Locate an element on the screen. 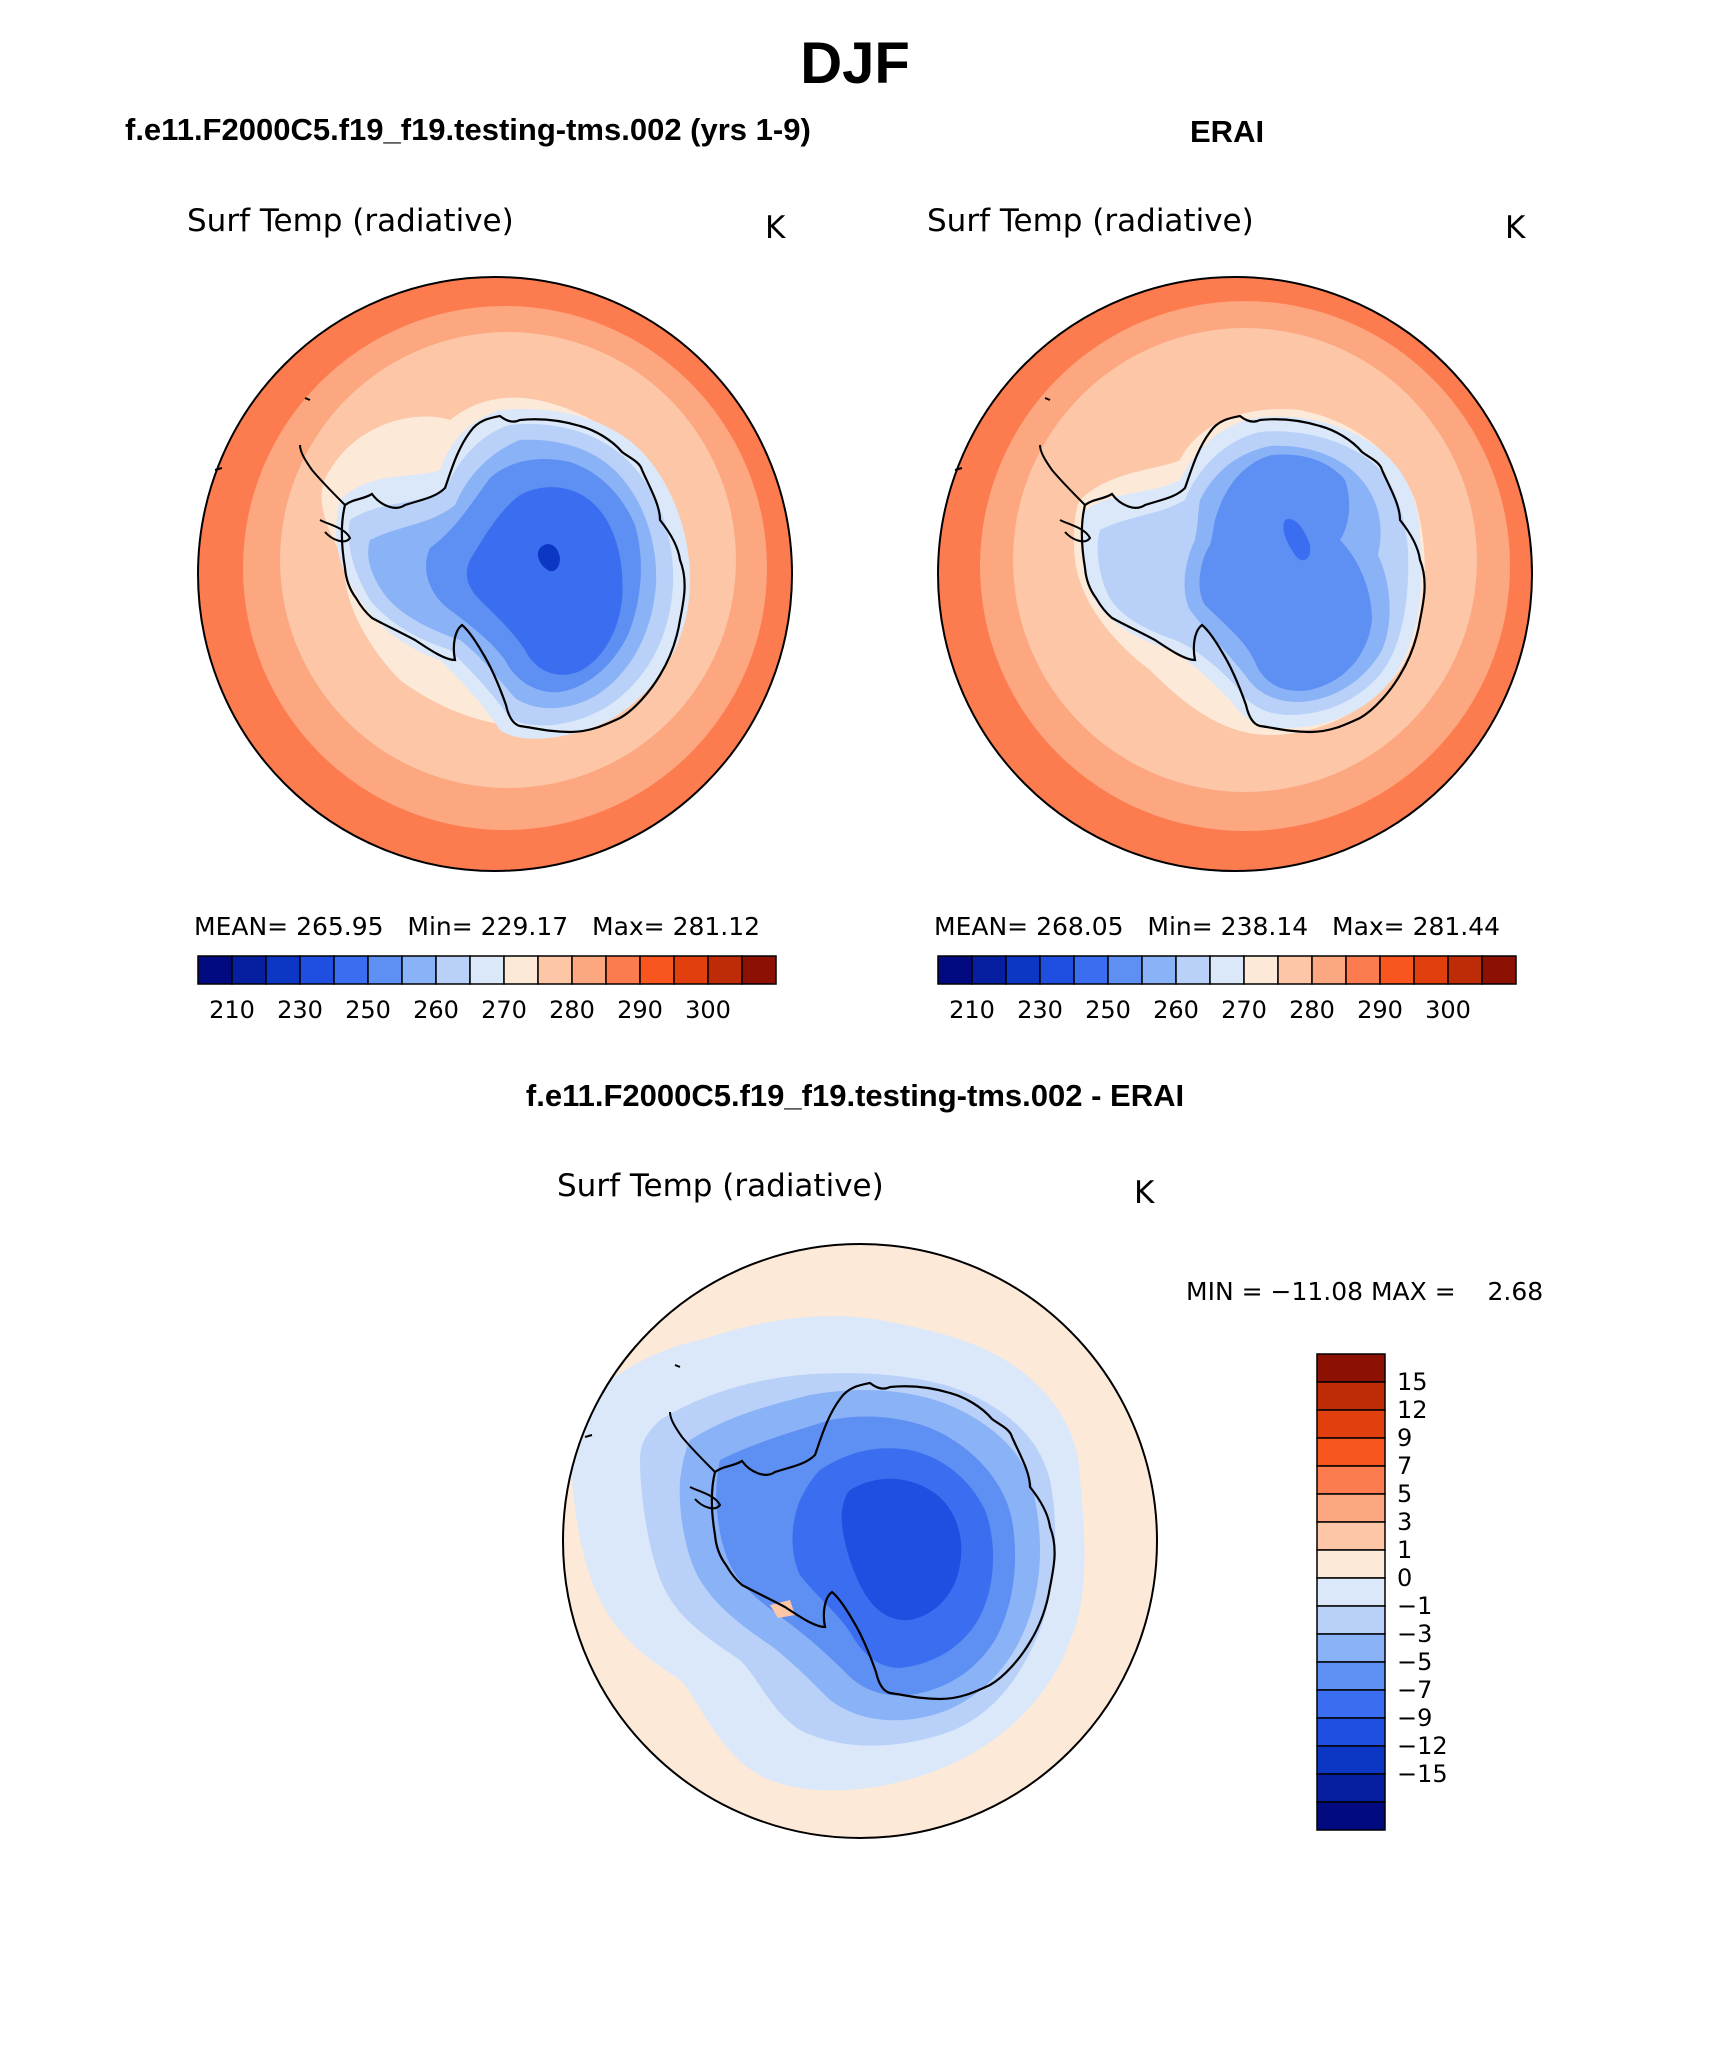 The width and height of the screenshot is (1710, 2061). panel-3-map is located at coordinates (860, 1541).